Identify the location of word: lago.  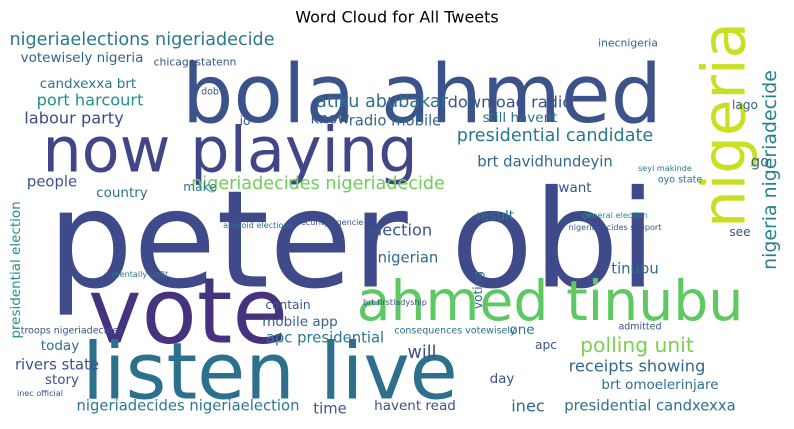
(745, 105).